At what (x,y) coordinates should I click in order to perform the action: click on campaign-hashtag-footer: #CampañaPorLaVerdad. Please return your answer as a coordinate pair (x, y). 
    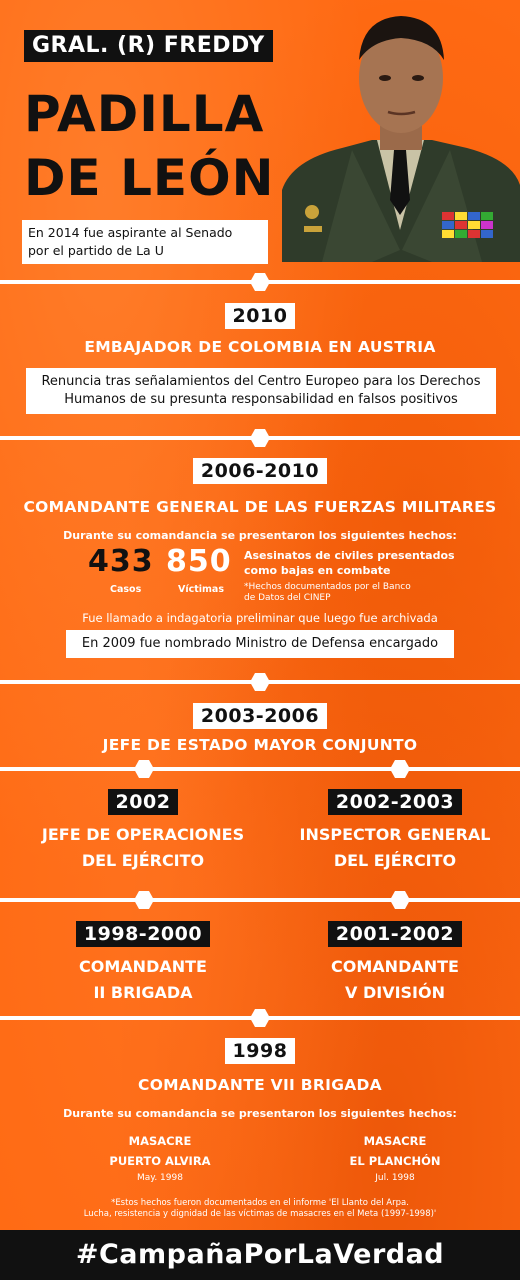
    Looking at the image, I should click on (260, 1255).